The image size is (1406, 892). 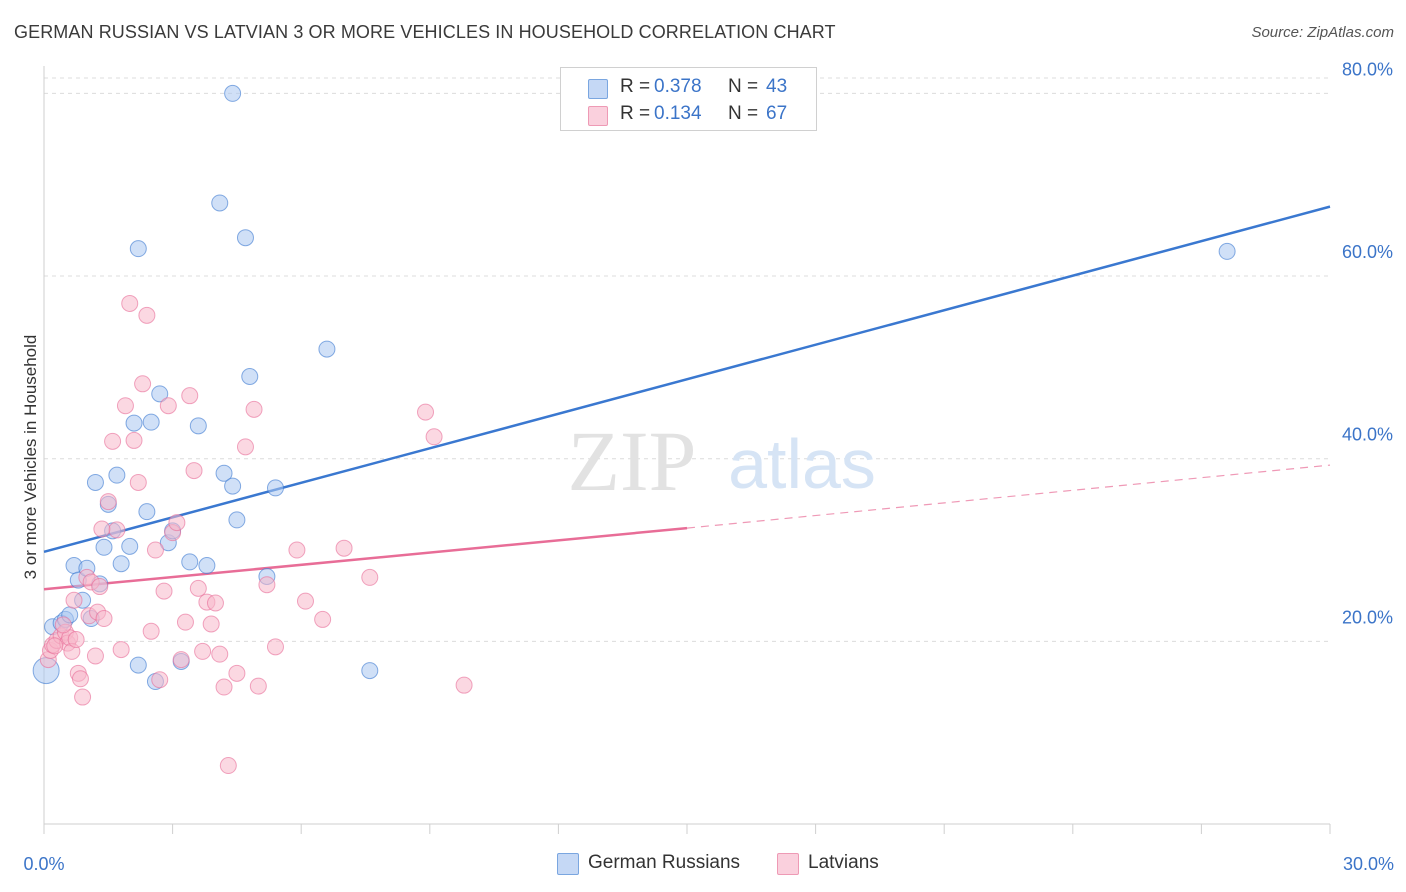 I want to click on latvians-trend-line, so click(x=365, y=558).